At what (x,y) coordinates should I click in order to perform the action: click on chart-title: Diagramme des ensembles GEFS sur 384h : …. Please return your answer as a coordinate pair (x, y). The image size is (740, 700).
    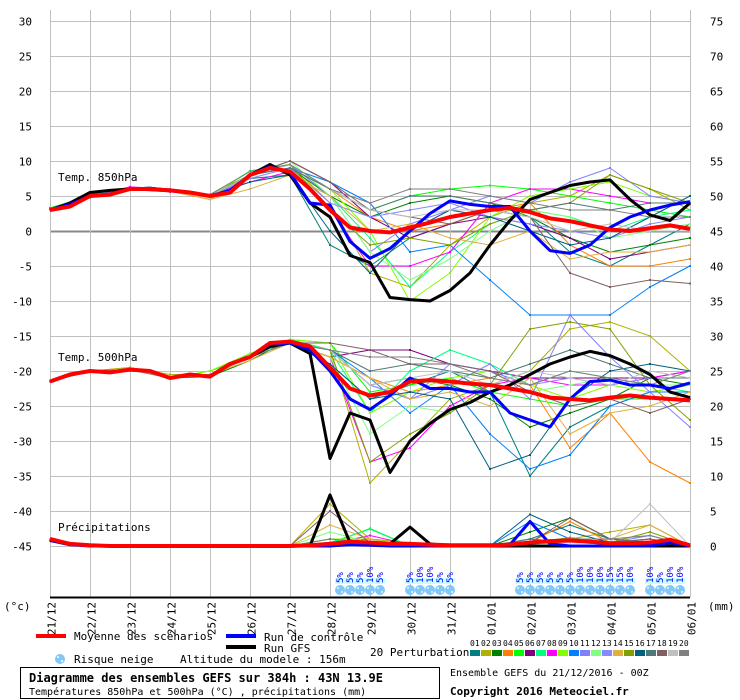
    Looking at the image, I should click on (206, 678).